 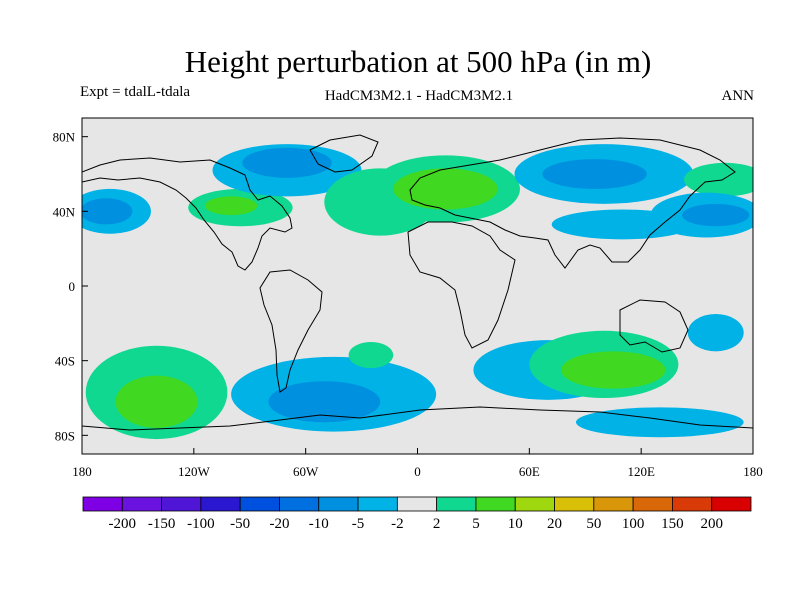 What do you see at coordinates (593, 524) in the screenshot?
I see `colorbar-label: 50` at bounding box center [593, 524].